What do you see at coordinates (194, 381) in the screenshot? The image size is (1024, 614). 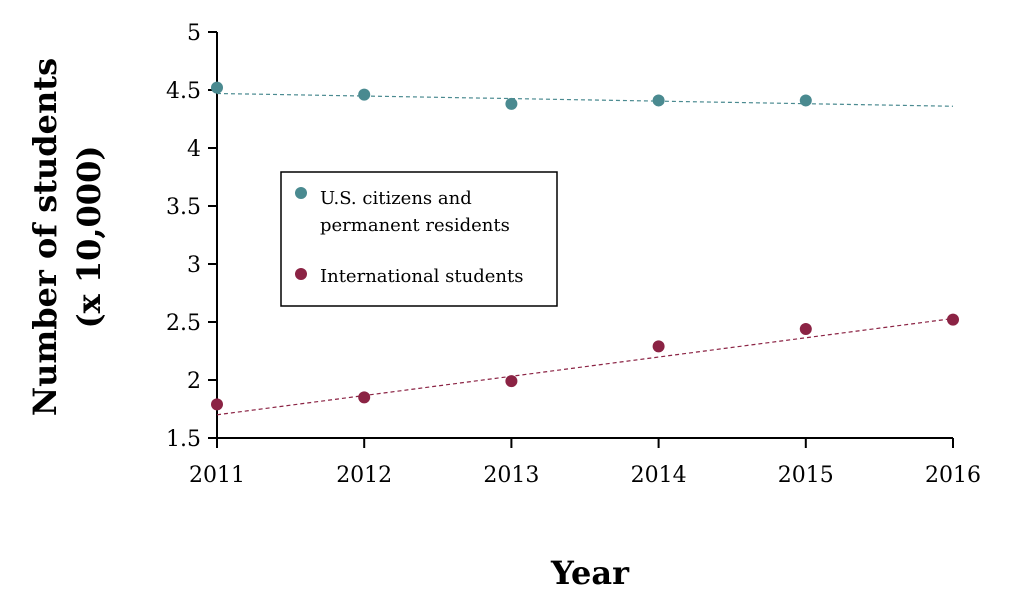 I see `y-tick-label: 2` at bounding box center [194, 381].